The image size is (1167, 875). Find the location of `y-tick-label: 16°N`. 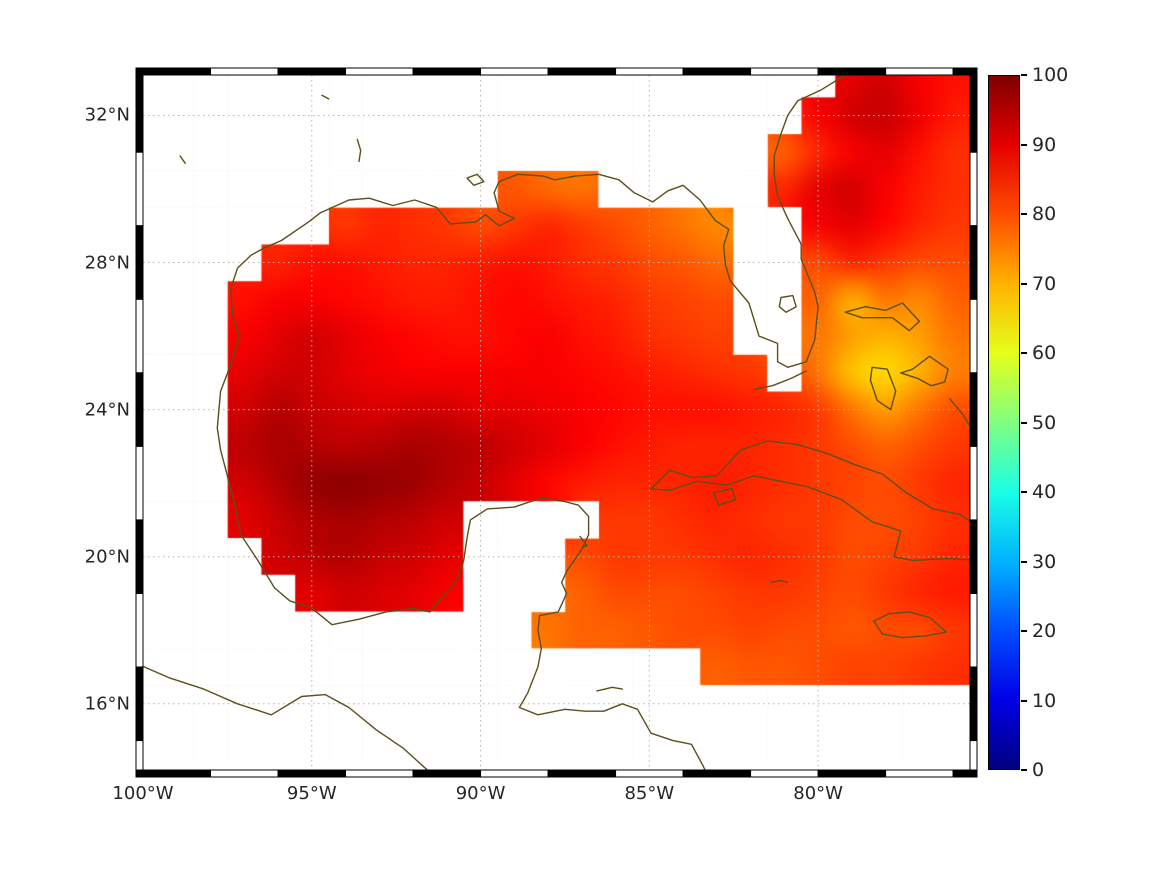

y-tick-label: 16°N is located at coordinates (107, 704).